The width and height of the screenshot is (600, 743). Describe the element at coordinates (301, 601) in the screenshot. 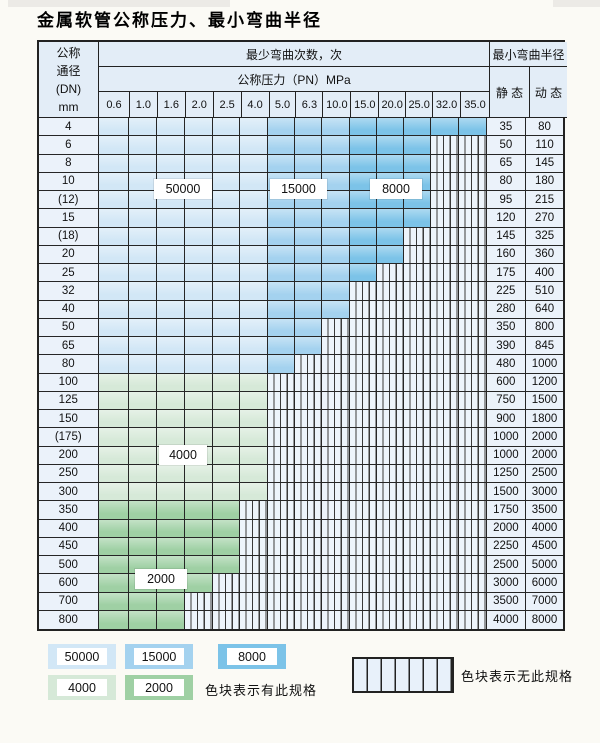

I see `table-row: 700 3500 7000` at that location.